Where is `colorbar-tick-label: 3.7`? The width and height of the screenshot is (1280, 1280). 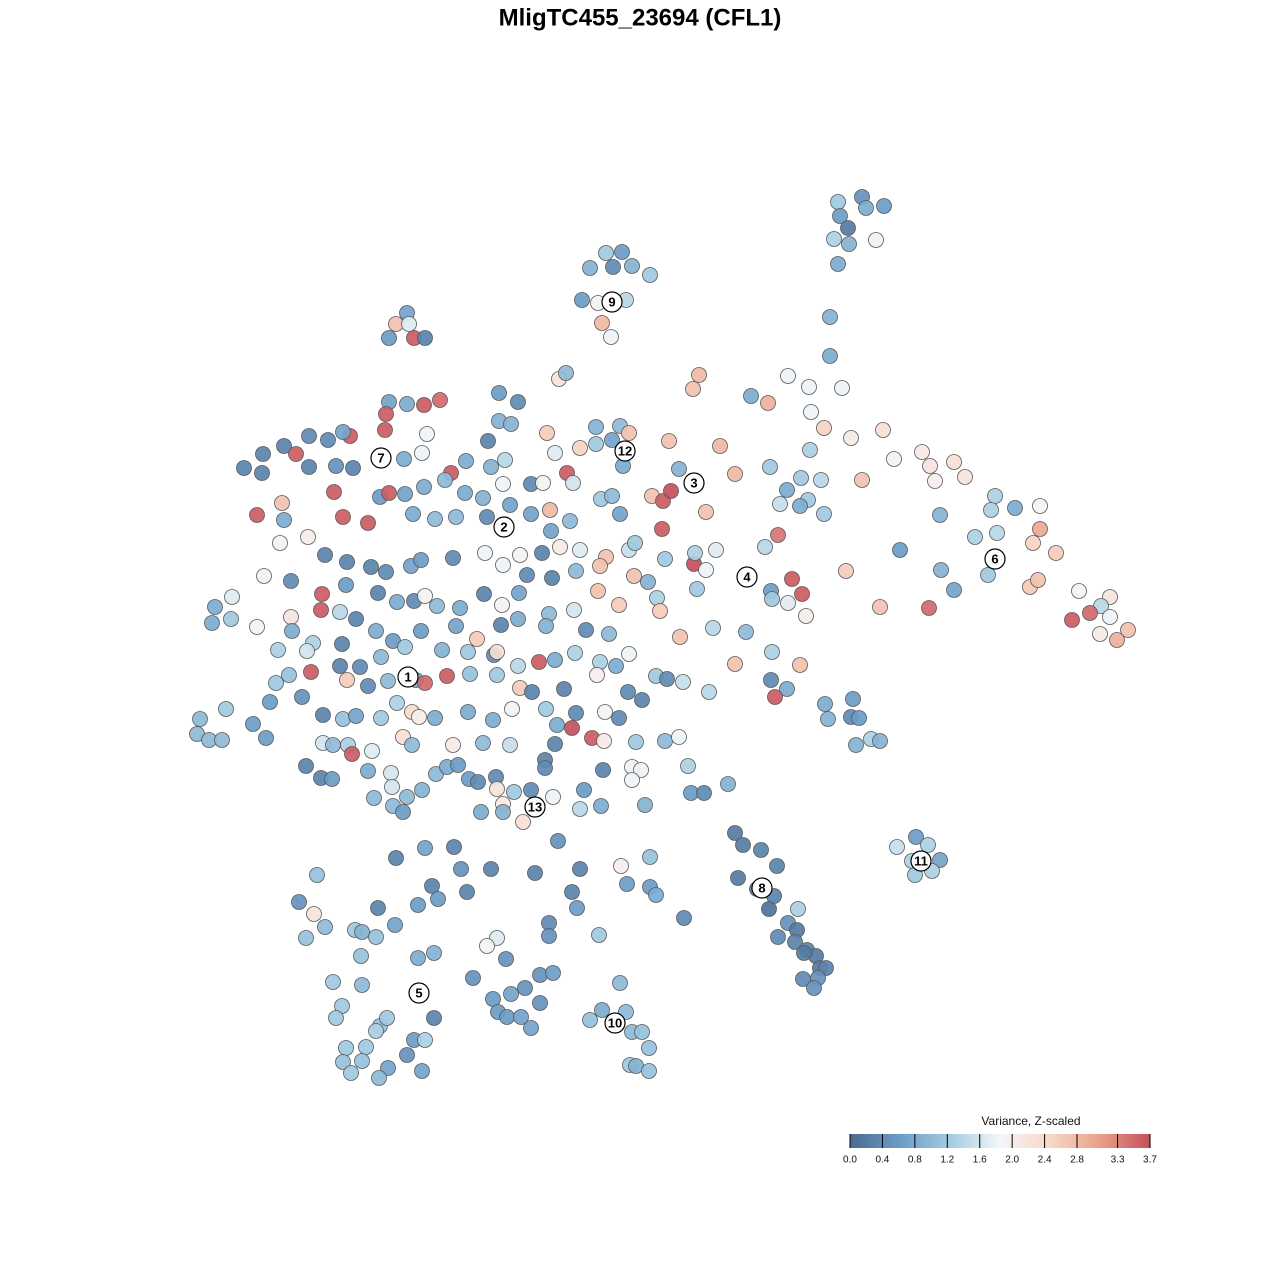
colorbar-tick-label: 3.7 is located at coordinates (1150, 1160).